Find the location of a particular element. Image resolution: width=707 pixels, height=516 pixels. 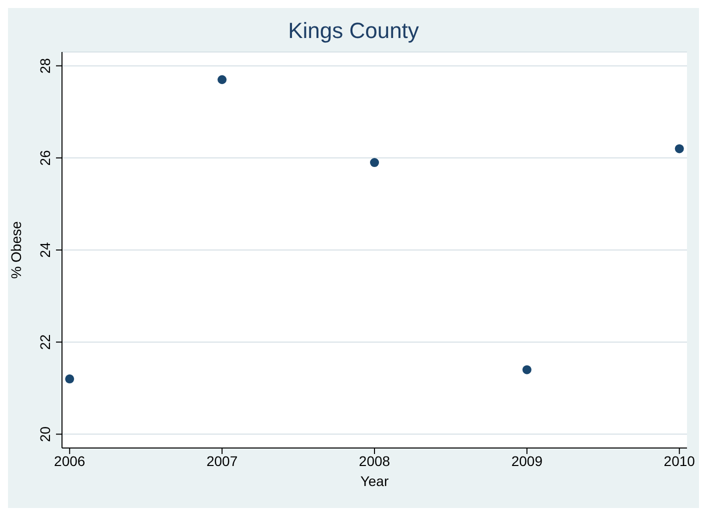

y-tick-label: 20 is located at coordinates (45, 434).